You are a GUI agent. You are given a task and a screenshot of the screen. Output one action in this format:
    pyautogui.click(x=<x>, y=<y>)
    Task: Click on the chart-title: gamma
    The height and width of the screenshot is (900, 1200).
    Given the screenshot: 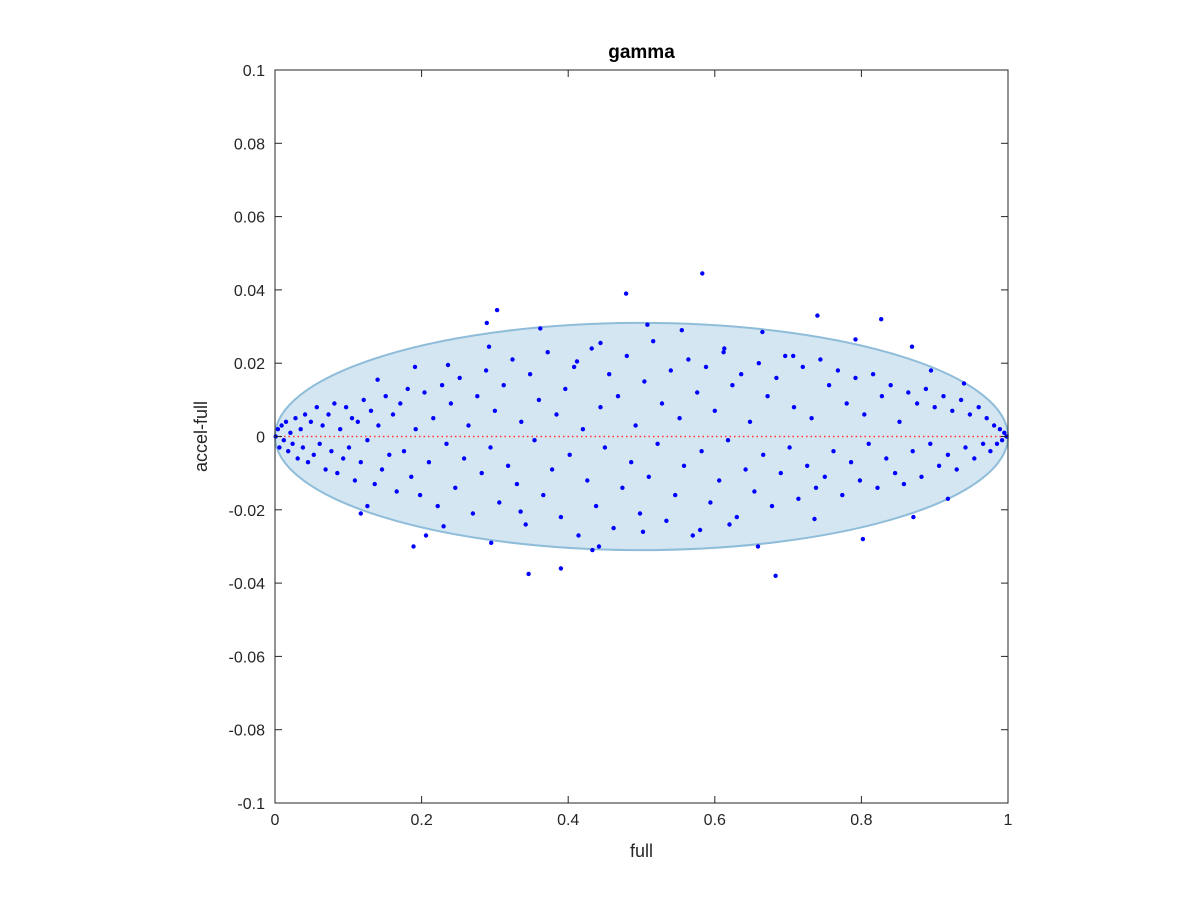 What is the action you would take?
    pyautogui.click(x=641, y=52)
    